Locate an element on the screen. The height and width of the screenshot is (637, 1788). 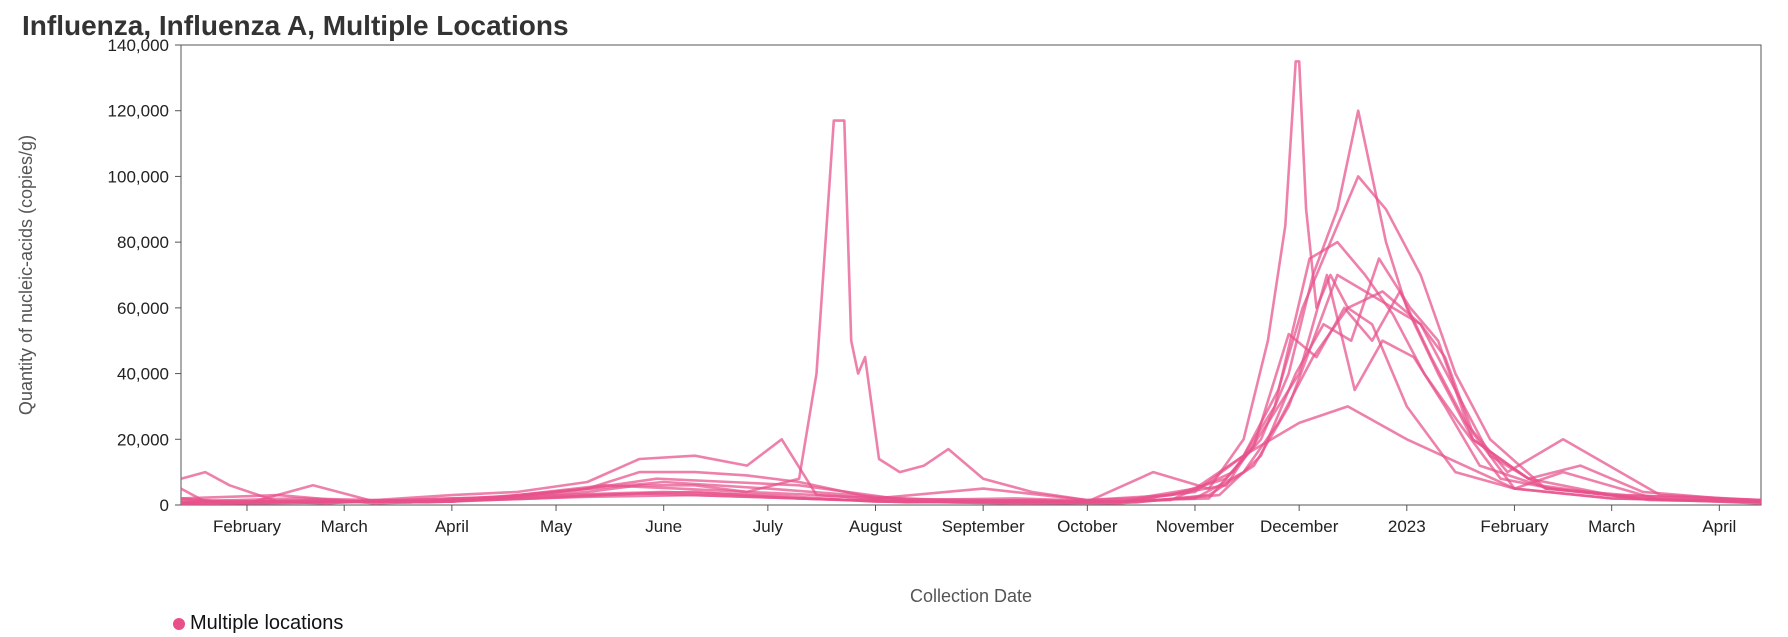
x-axis-label: Collection Date is located at coordinates (971, 596).